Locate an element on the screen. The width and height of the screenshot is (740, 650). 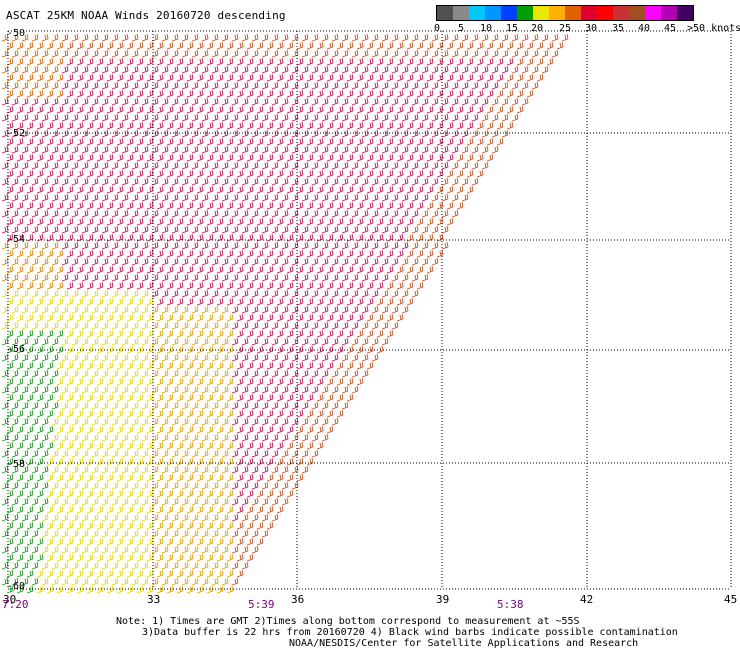
time-label-center: 5:39 is located at coordinates (261, 604).